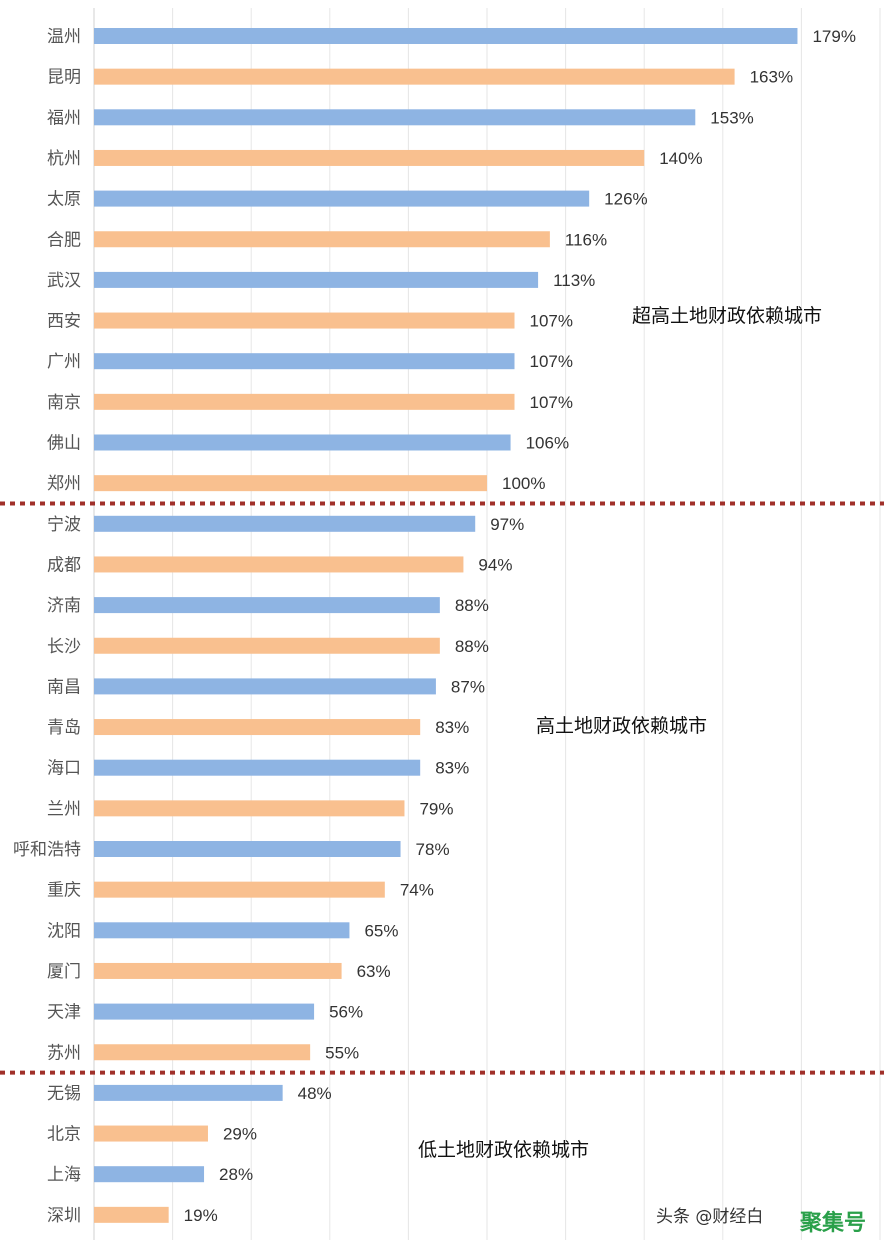 The width and height of the screenshot is (884, 1246). Describe the element at coordinates (240, 1134) in the screenshot. I see `value-label: 29%` at that location.